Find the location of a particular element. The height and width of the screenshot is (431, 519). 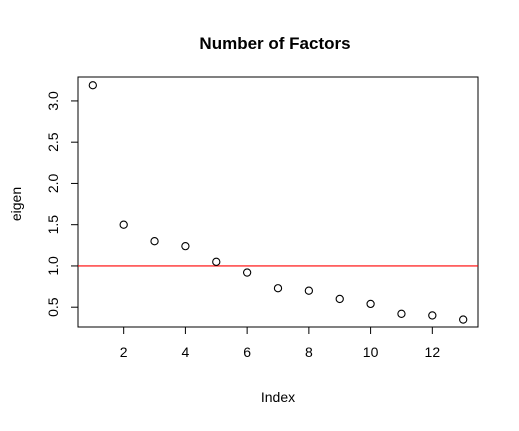

y-tick-label: 2.5 is located at coordinates (53, 142).